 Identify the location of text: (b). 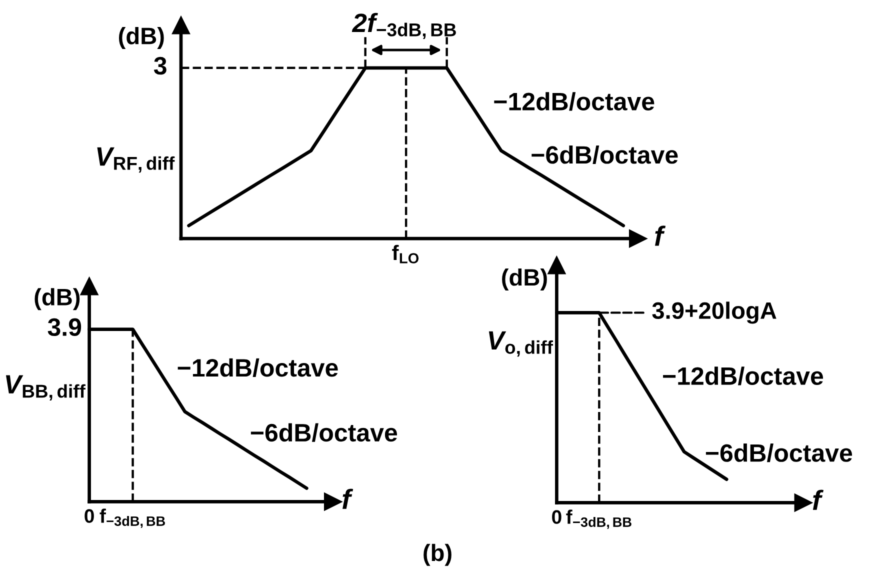
(438, 555).